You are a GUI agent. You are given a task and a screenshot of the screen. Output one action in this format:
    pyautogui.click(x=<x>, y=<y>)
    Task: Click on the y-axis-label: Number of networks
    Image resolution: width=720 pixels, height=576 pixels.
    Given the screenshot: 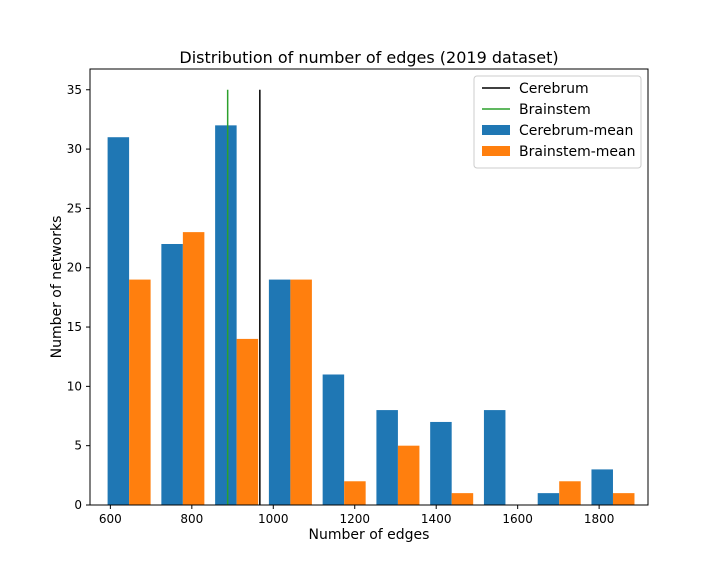 What is the action you would take?
    pyautogui.click(x=57, y=287)
    